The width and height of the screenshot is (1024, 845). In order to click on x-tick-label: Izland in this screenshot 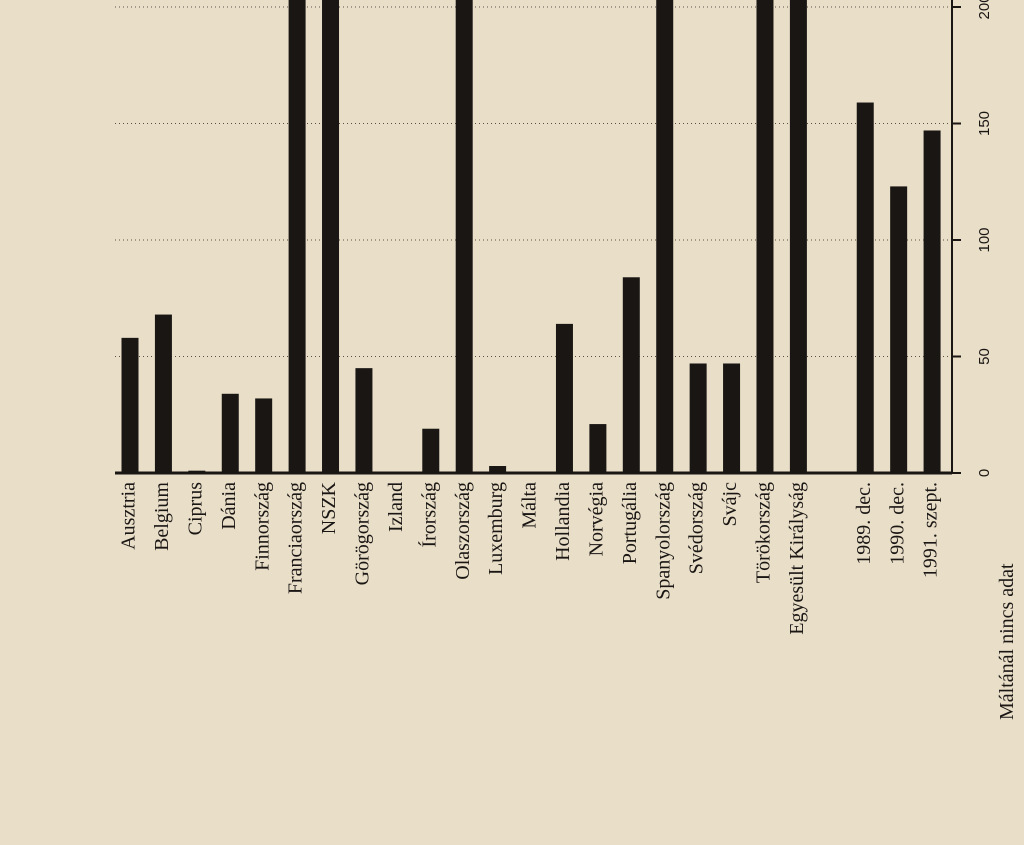, I will do `click(396, 507)`.